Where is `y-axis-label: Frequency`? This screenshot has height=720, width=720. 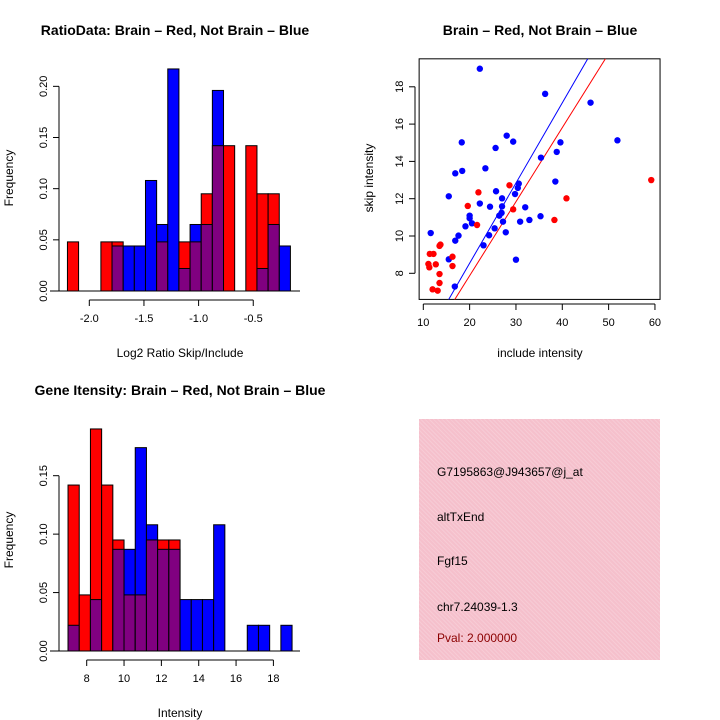
y-axis-label: Frequency is located at coordinates (9, 178).